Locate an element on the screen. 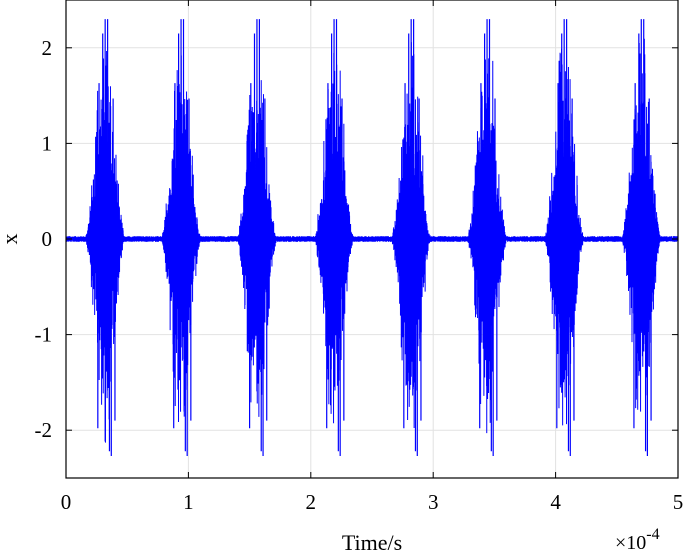 This screenshot has height=553, width=685. x-tick-label: 5 is located at coordinates (678, 502).